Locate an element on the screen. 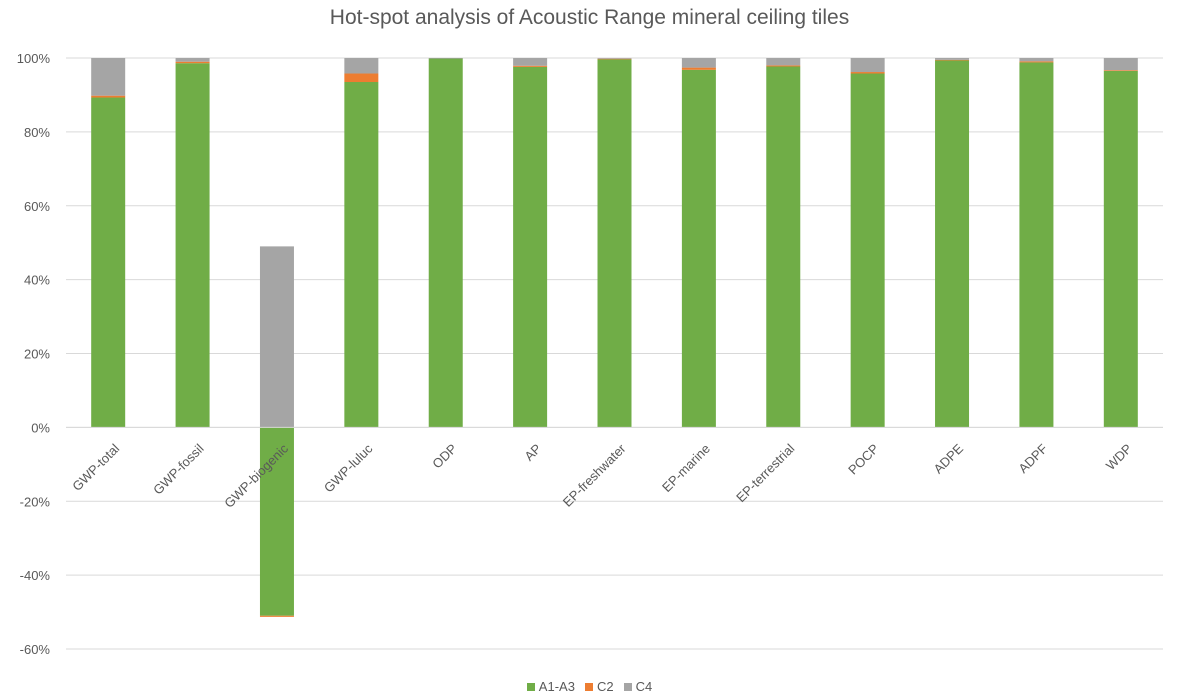 The height and width of the screenshot is (695, 1179). y-tick-label: 60% is located at coordinates (37, 206).